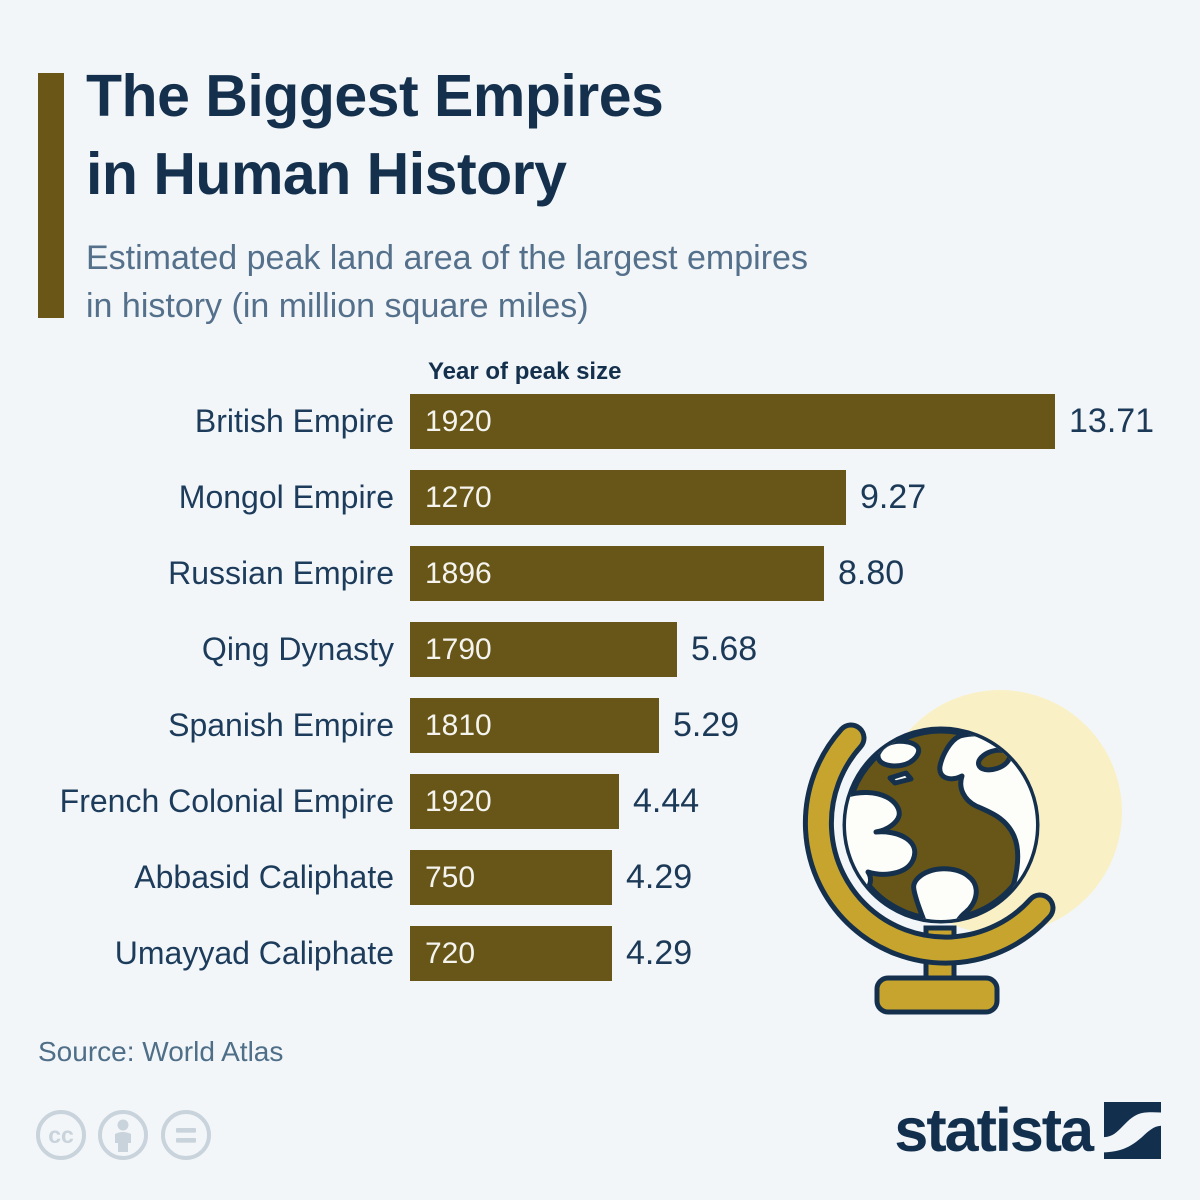  What do you see at coordinates (534, 725) in the screenshot?
I see `bar: 1810` at bounding box center [534, 725].